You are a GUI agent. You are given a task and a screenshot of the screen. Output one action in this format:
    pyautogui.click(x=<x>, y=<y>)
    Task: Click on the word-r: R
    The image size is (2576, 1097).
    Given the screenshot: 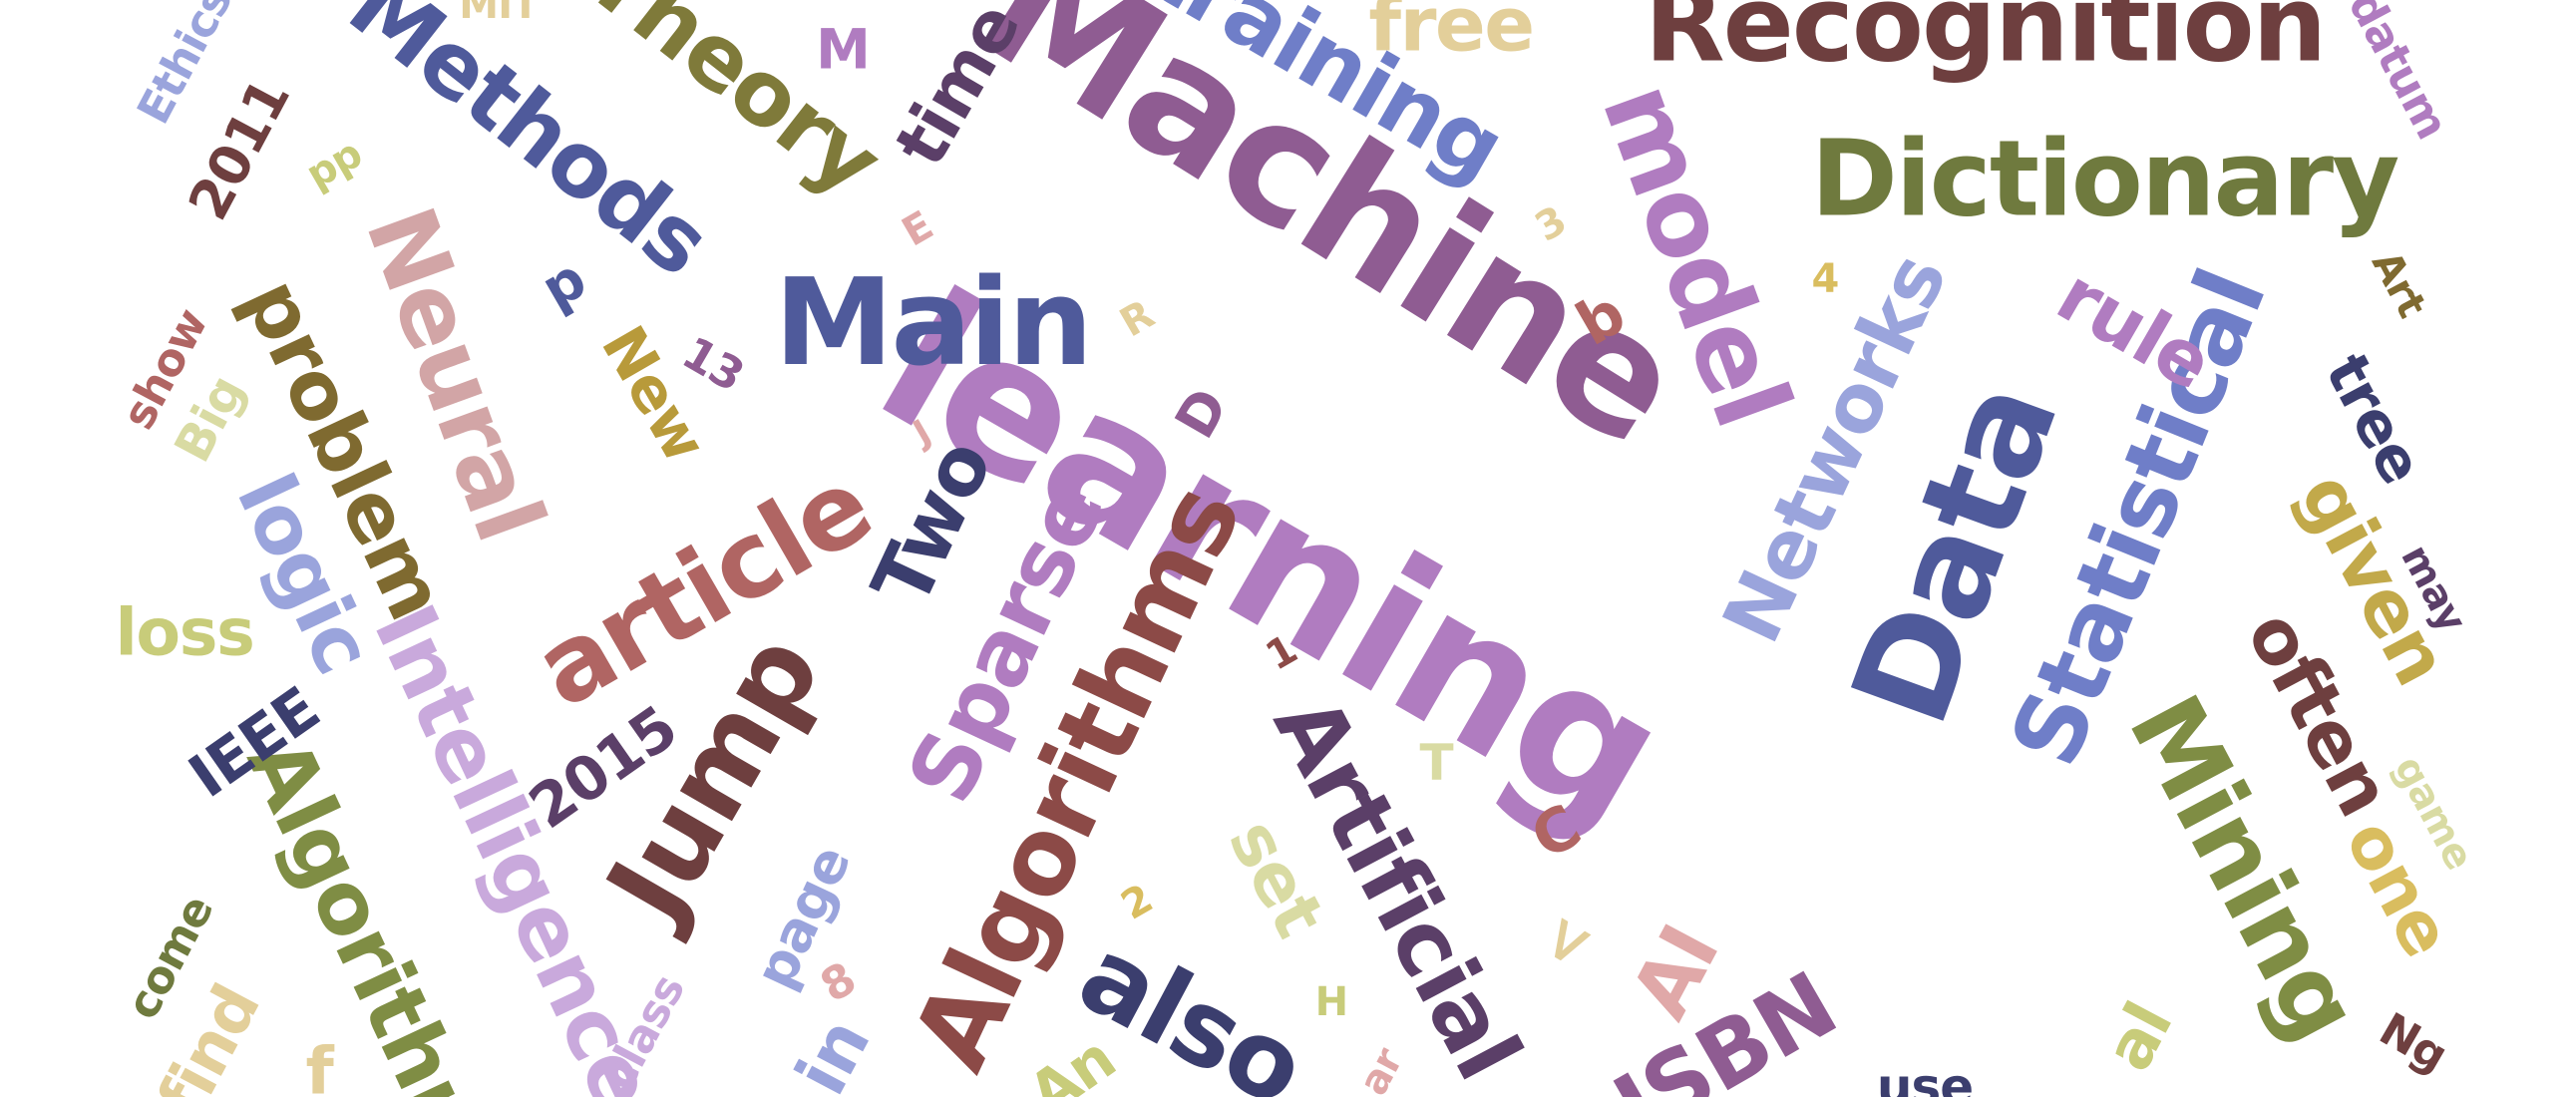 What is the action you would take?
    pyautogui.click(x=1137, y=319)
    